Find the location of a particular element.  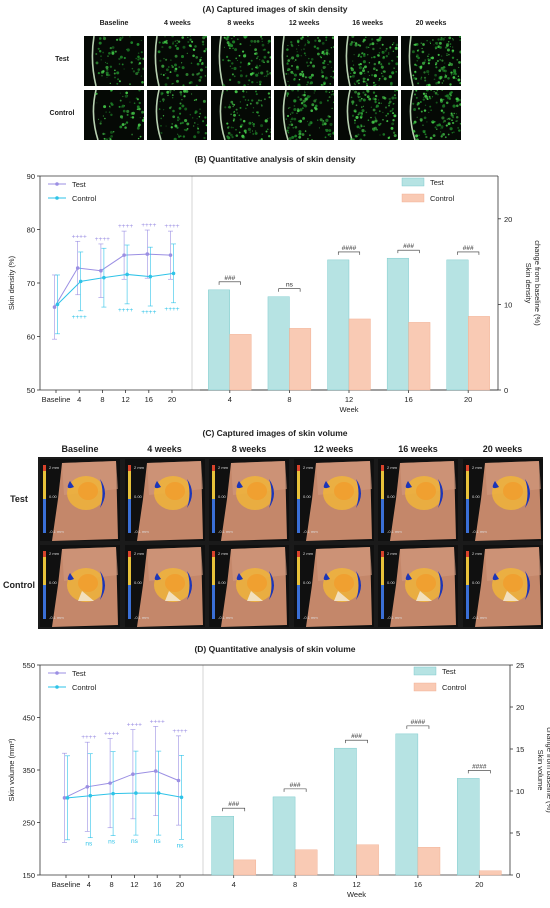

x-tick-label: 4 is located at coordinates (230, 399).